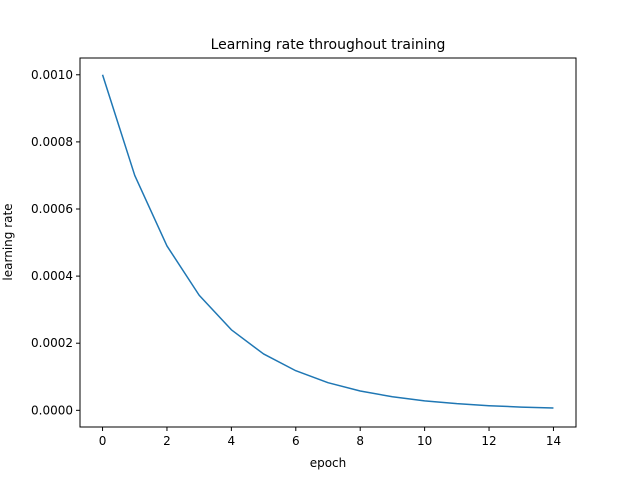 The image size is (640, 480). What do you see at coordinates (328, 45) in the screenshot?
I see `chart-title: Learning rate throughout training` at bounding box center [328, 45].